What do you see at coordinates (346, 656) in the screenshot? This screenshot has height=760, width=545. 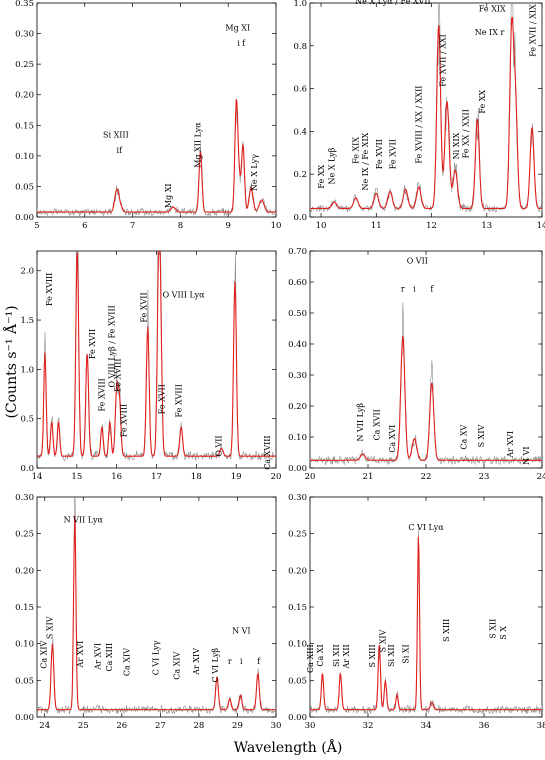 I see `line-label: Ar XII` at bounding box center [346, 656].